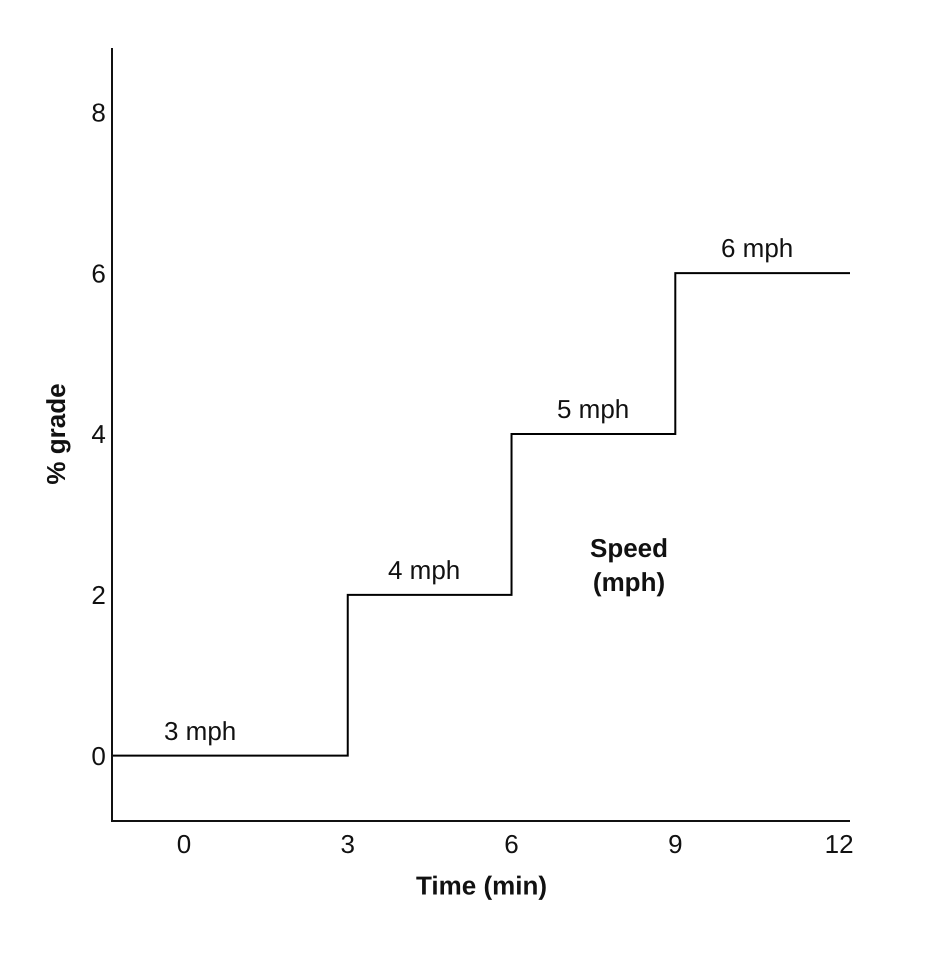 The width and height of the screenshot is (928, 963). Describe the element at coordinates (511, 844) in the screenshot. I see `x-tick-label: 6` at that location.